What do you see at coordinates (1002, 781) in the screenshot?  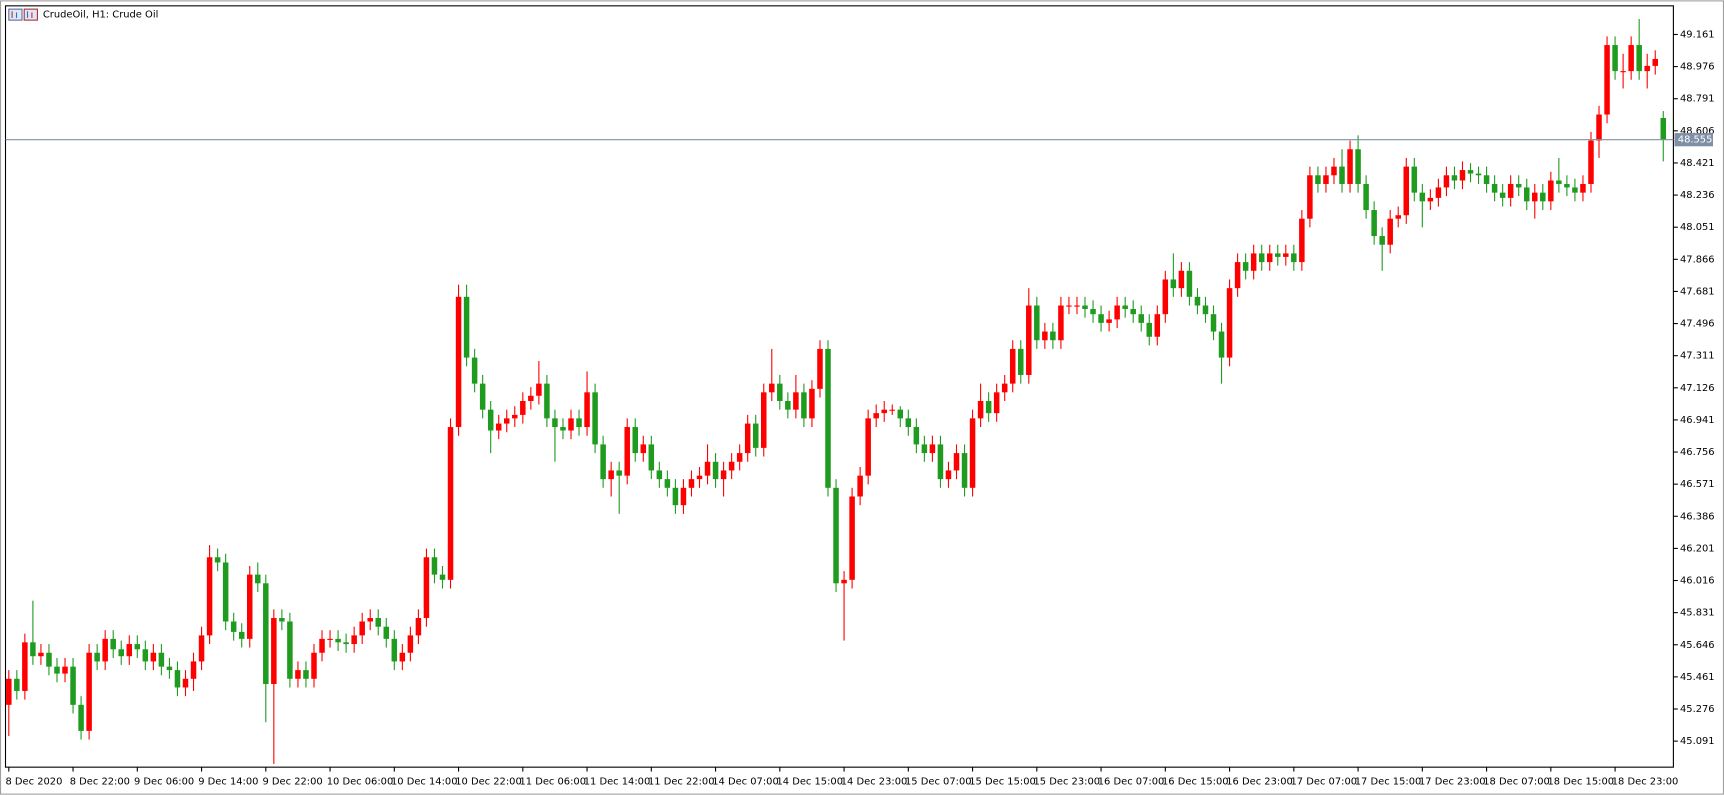 I see `x-tick-label: 15 Dec 15:00` at bounding box center [1002, 781].